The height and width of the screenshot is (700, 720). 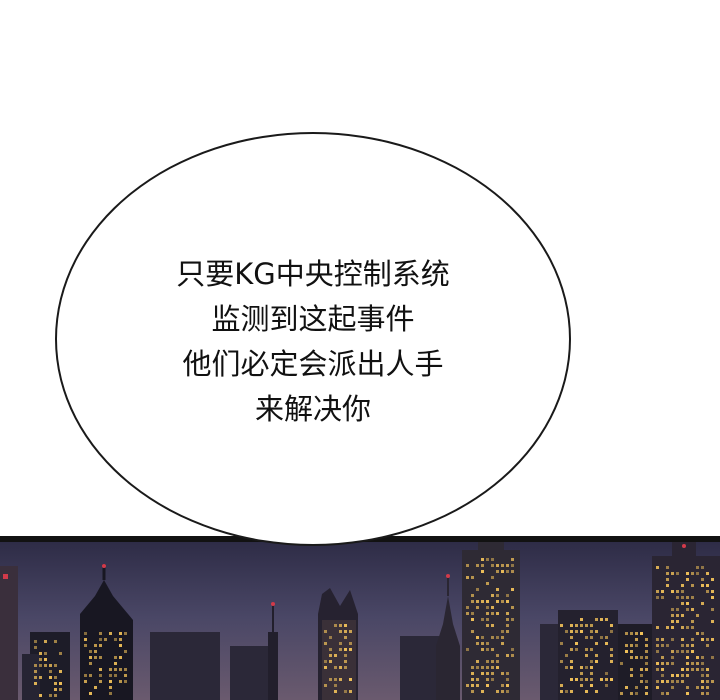 What do you see at coordinates (313, 364) in the screenshot?
I see `speech-line-3: 他们必定会派出人手` at bounding box center [313, 364].